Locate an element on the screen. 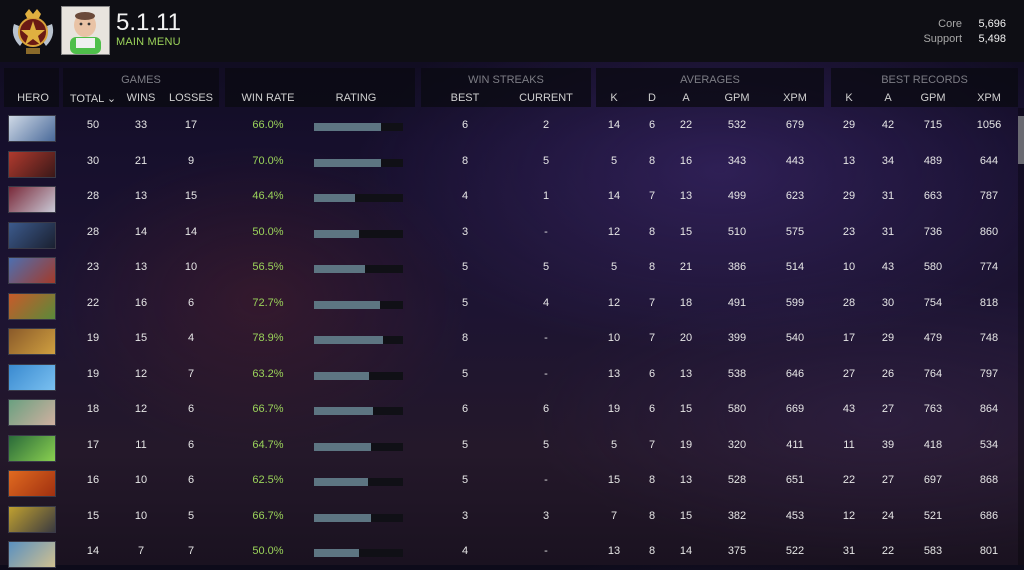 The image size is (1024, 570). table-row: 28 14 14 50.0% 3 - 12 8 15 510 575 23 31 736 860 is located at coordinates (509, 233).